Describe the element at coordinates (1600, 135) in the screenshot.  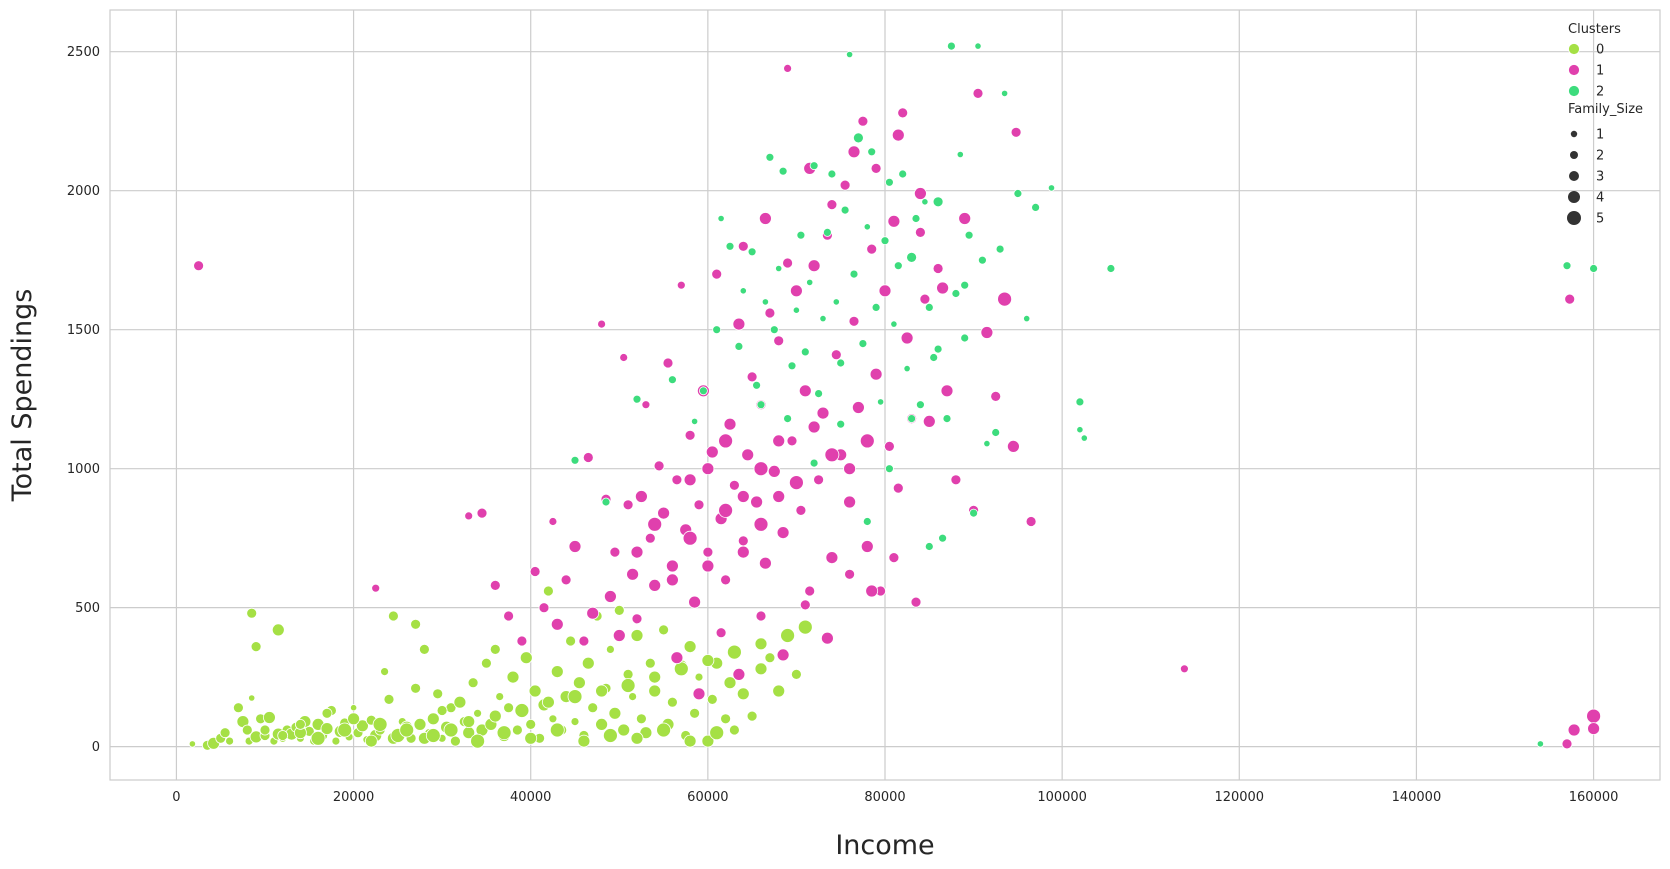
I see `legend-label-size-1: 1` at that location.